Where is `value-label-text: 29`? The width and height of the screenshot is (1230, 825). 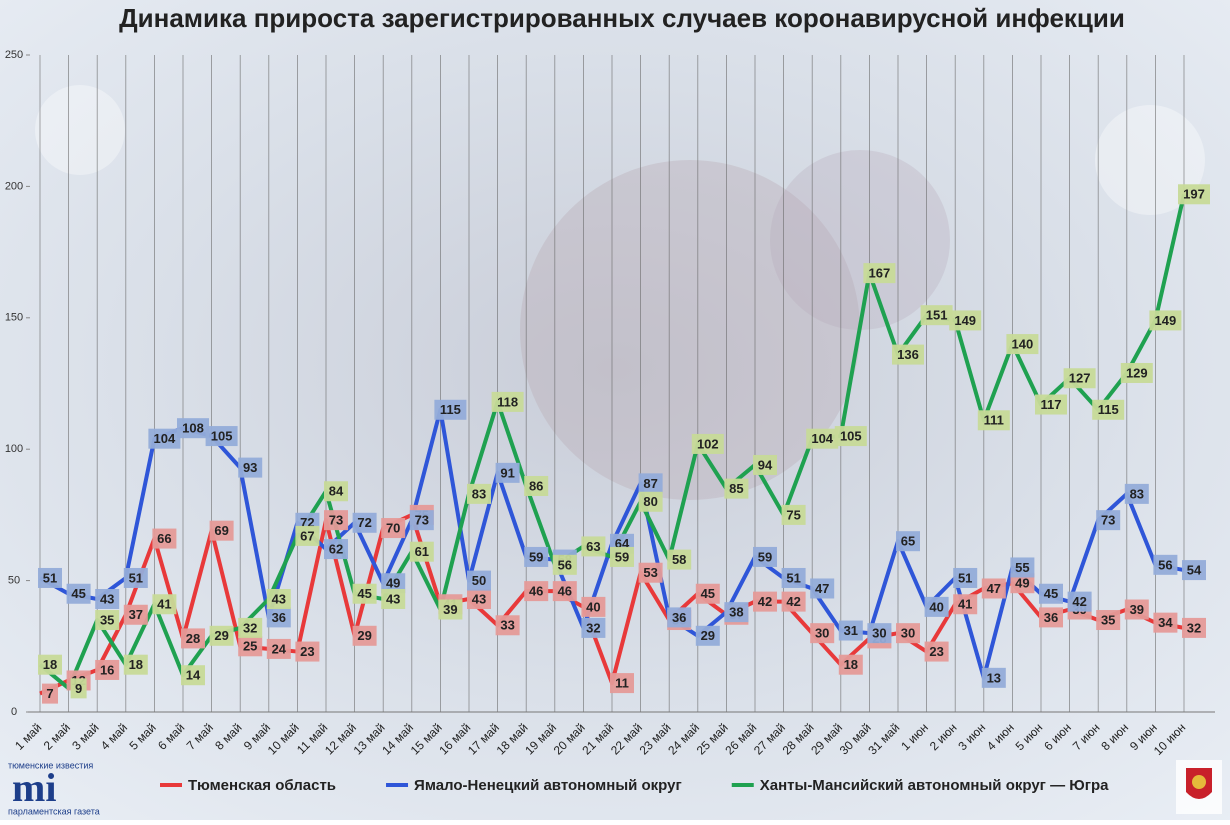
value-label-text: 29 is located at coordinates (364, 635).